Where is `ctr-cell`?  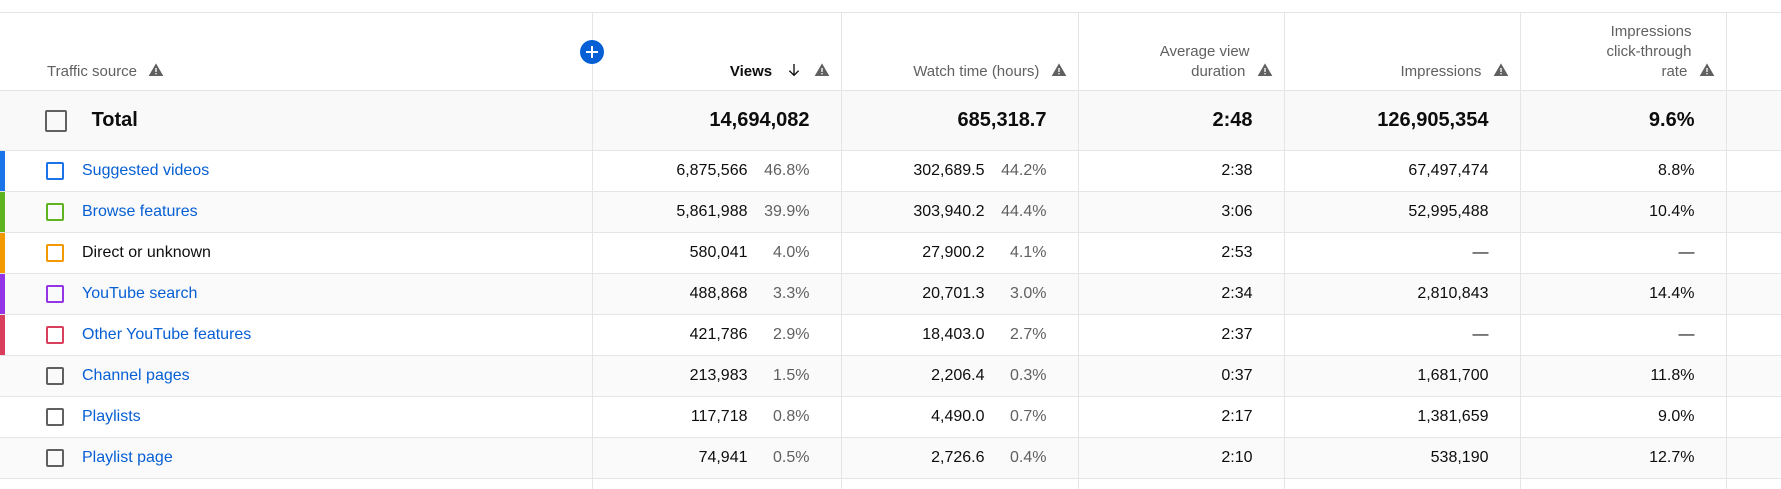 ctr-cell is located at coordinates (1623, 483).